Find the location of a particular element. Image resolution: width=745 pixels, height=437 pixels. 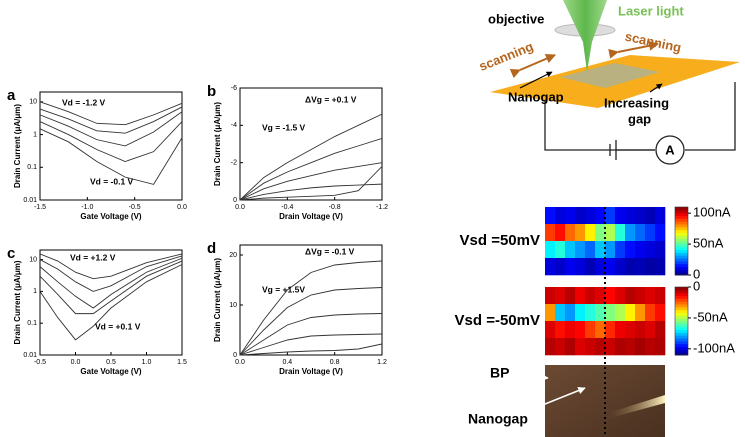

pointer is located at coordinates (656, 88).